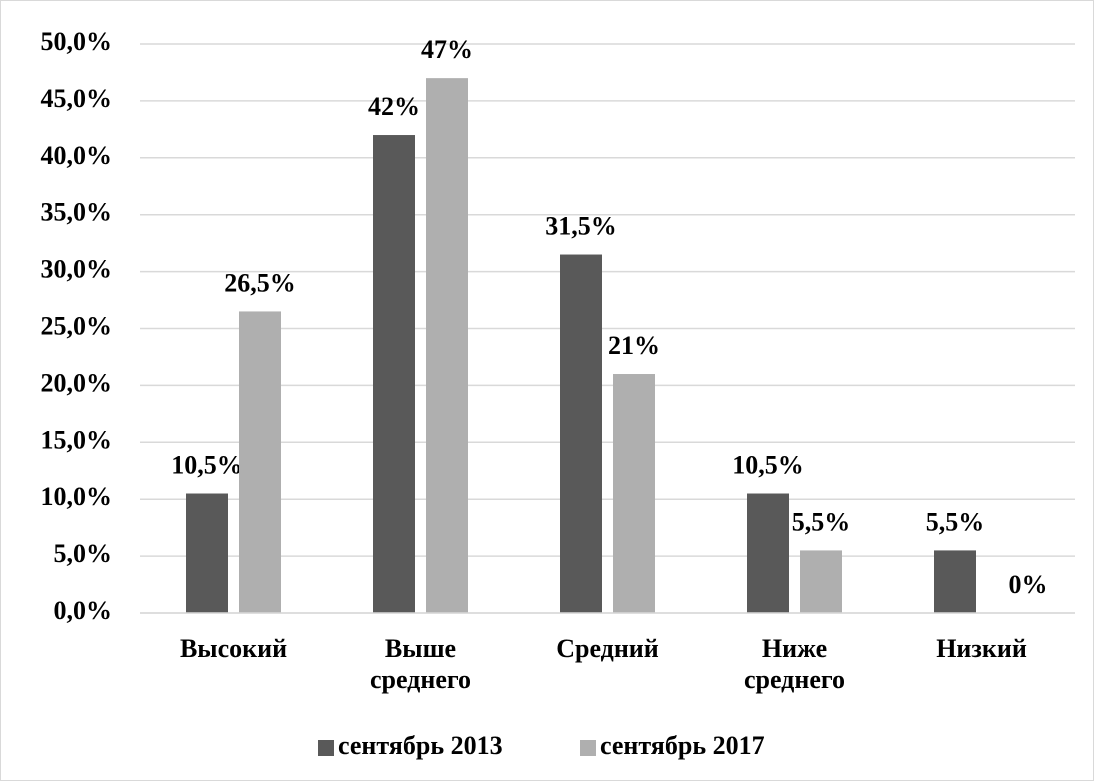  I want to click on legend-label: сентябрь 2017, so click(682, 745).